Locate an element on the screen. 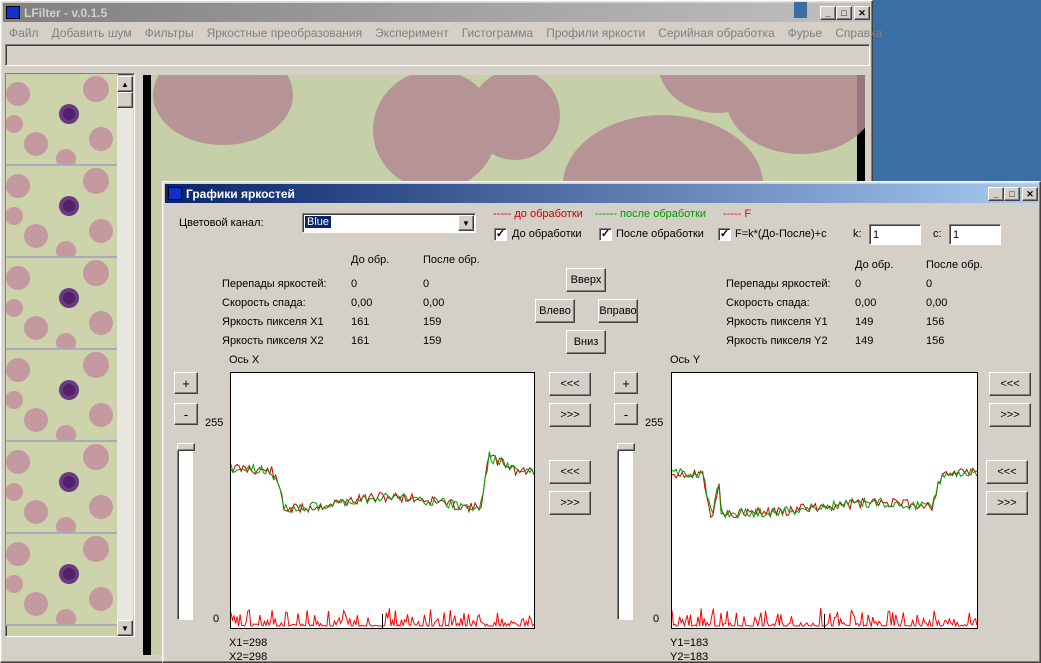 Image resolution: width=1041 pixels, height=663 pixels. scroll-down-button: ▼ is located at coordinates (125, 628).